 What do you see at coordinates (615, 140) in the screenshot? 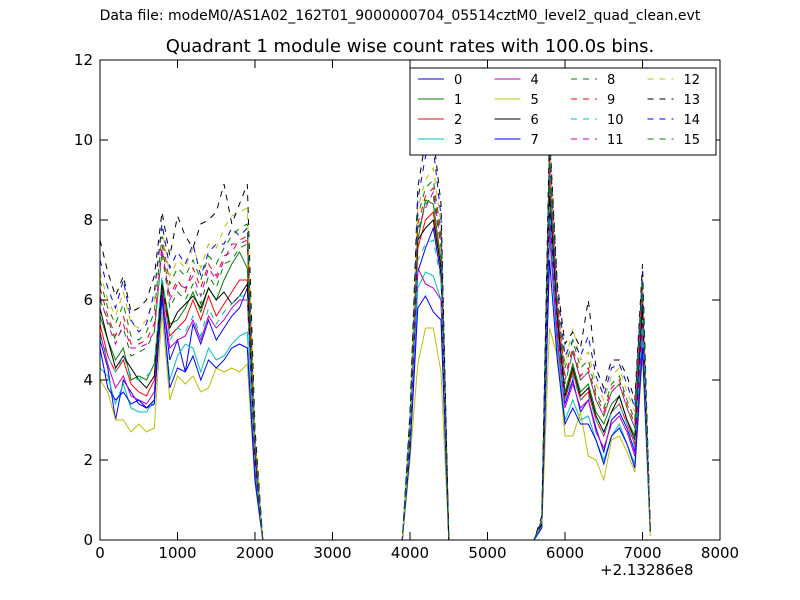
I see `legend-label-11: 11` at bounding box center [615, 140].